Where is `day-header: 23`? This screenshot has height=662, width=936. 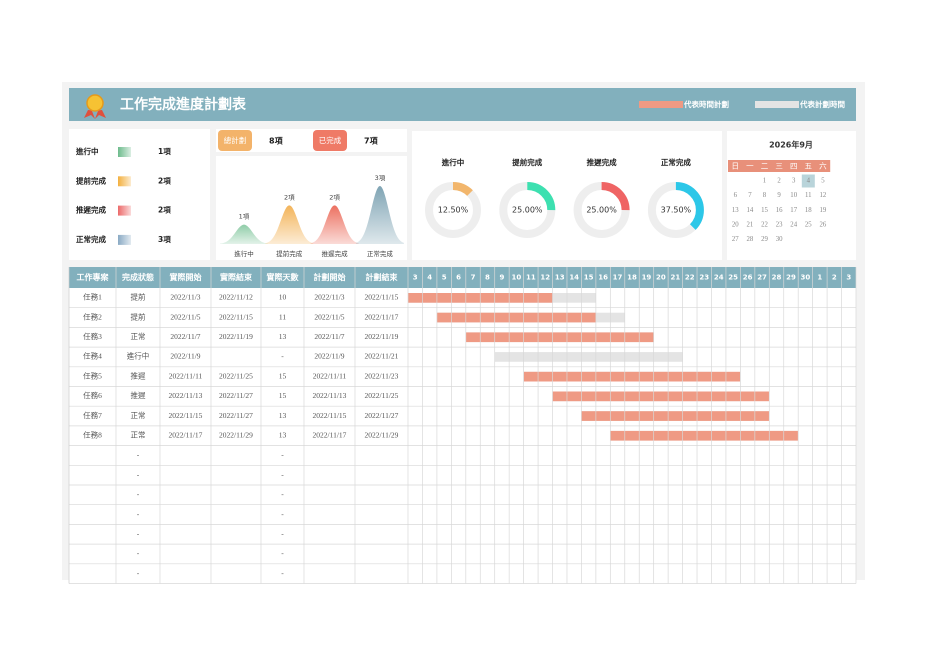 day-header: 23 is located at coordinates (704, 278).